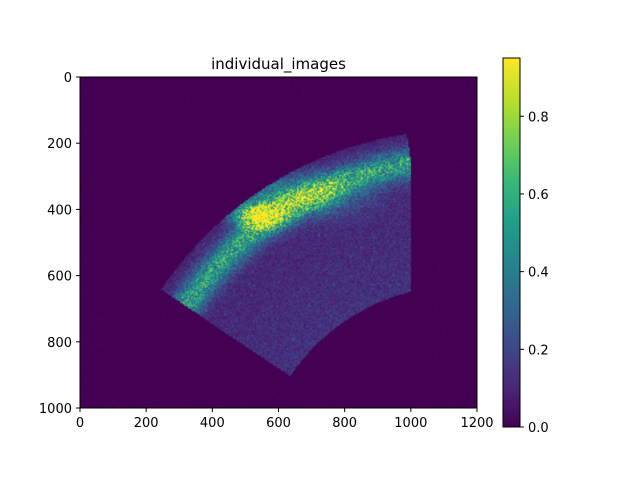 The image size is (640, 480). I want to click on x-axis: 0 200 400 600 800 1000 1200, so click(285, 419).